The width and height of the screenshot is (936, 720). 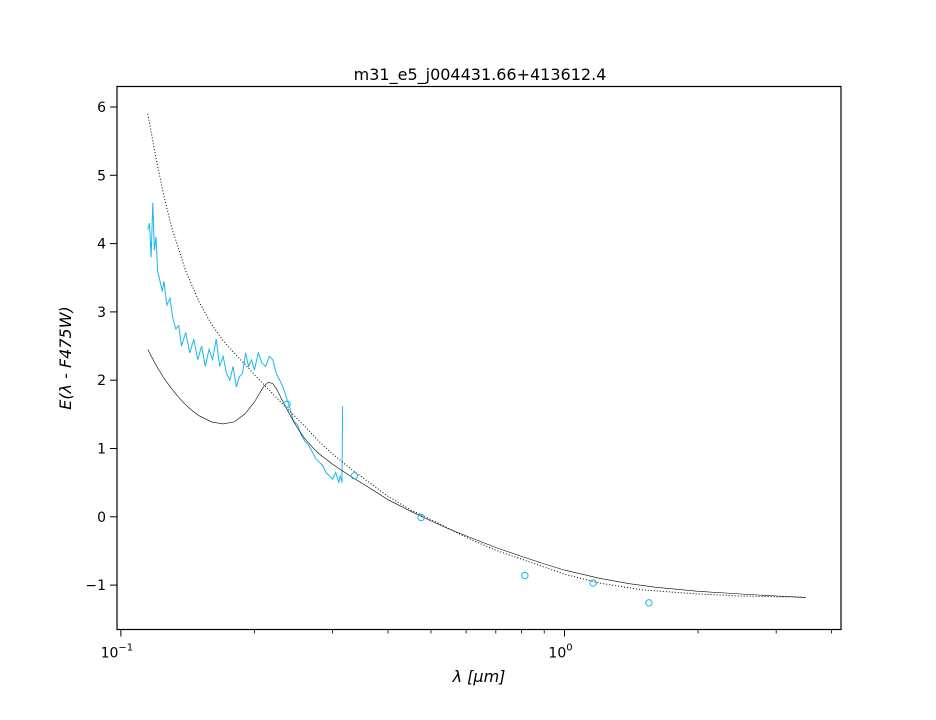 What do you see at coordinates (101, 381) in the screenshot?
I see `y-tick-label: 2` at bounding box center [101, 381].